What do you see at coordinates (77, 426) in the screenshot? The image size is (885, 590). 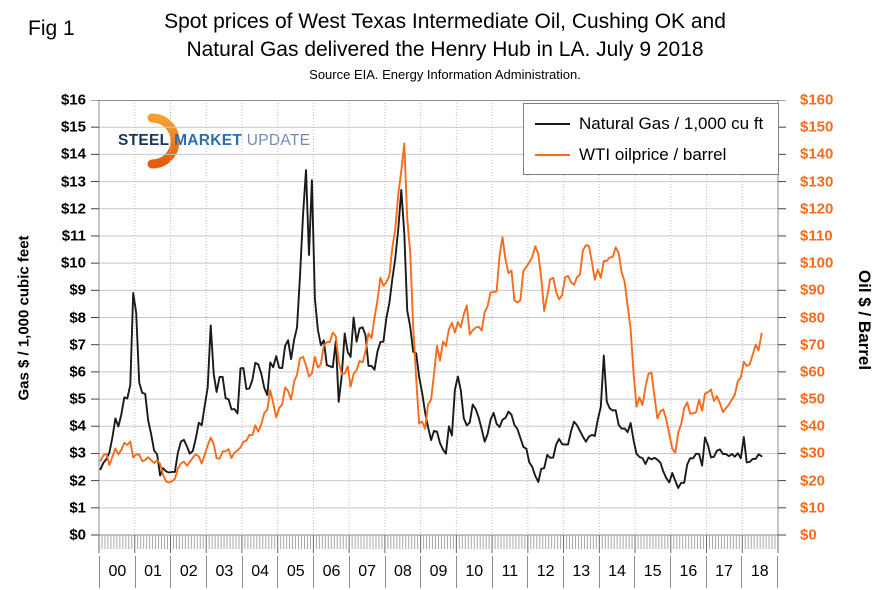 I see `gas-axis-tick-label: $4` at bounding box center [77, 426].